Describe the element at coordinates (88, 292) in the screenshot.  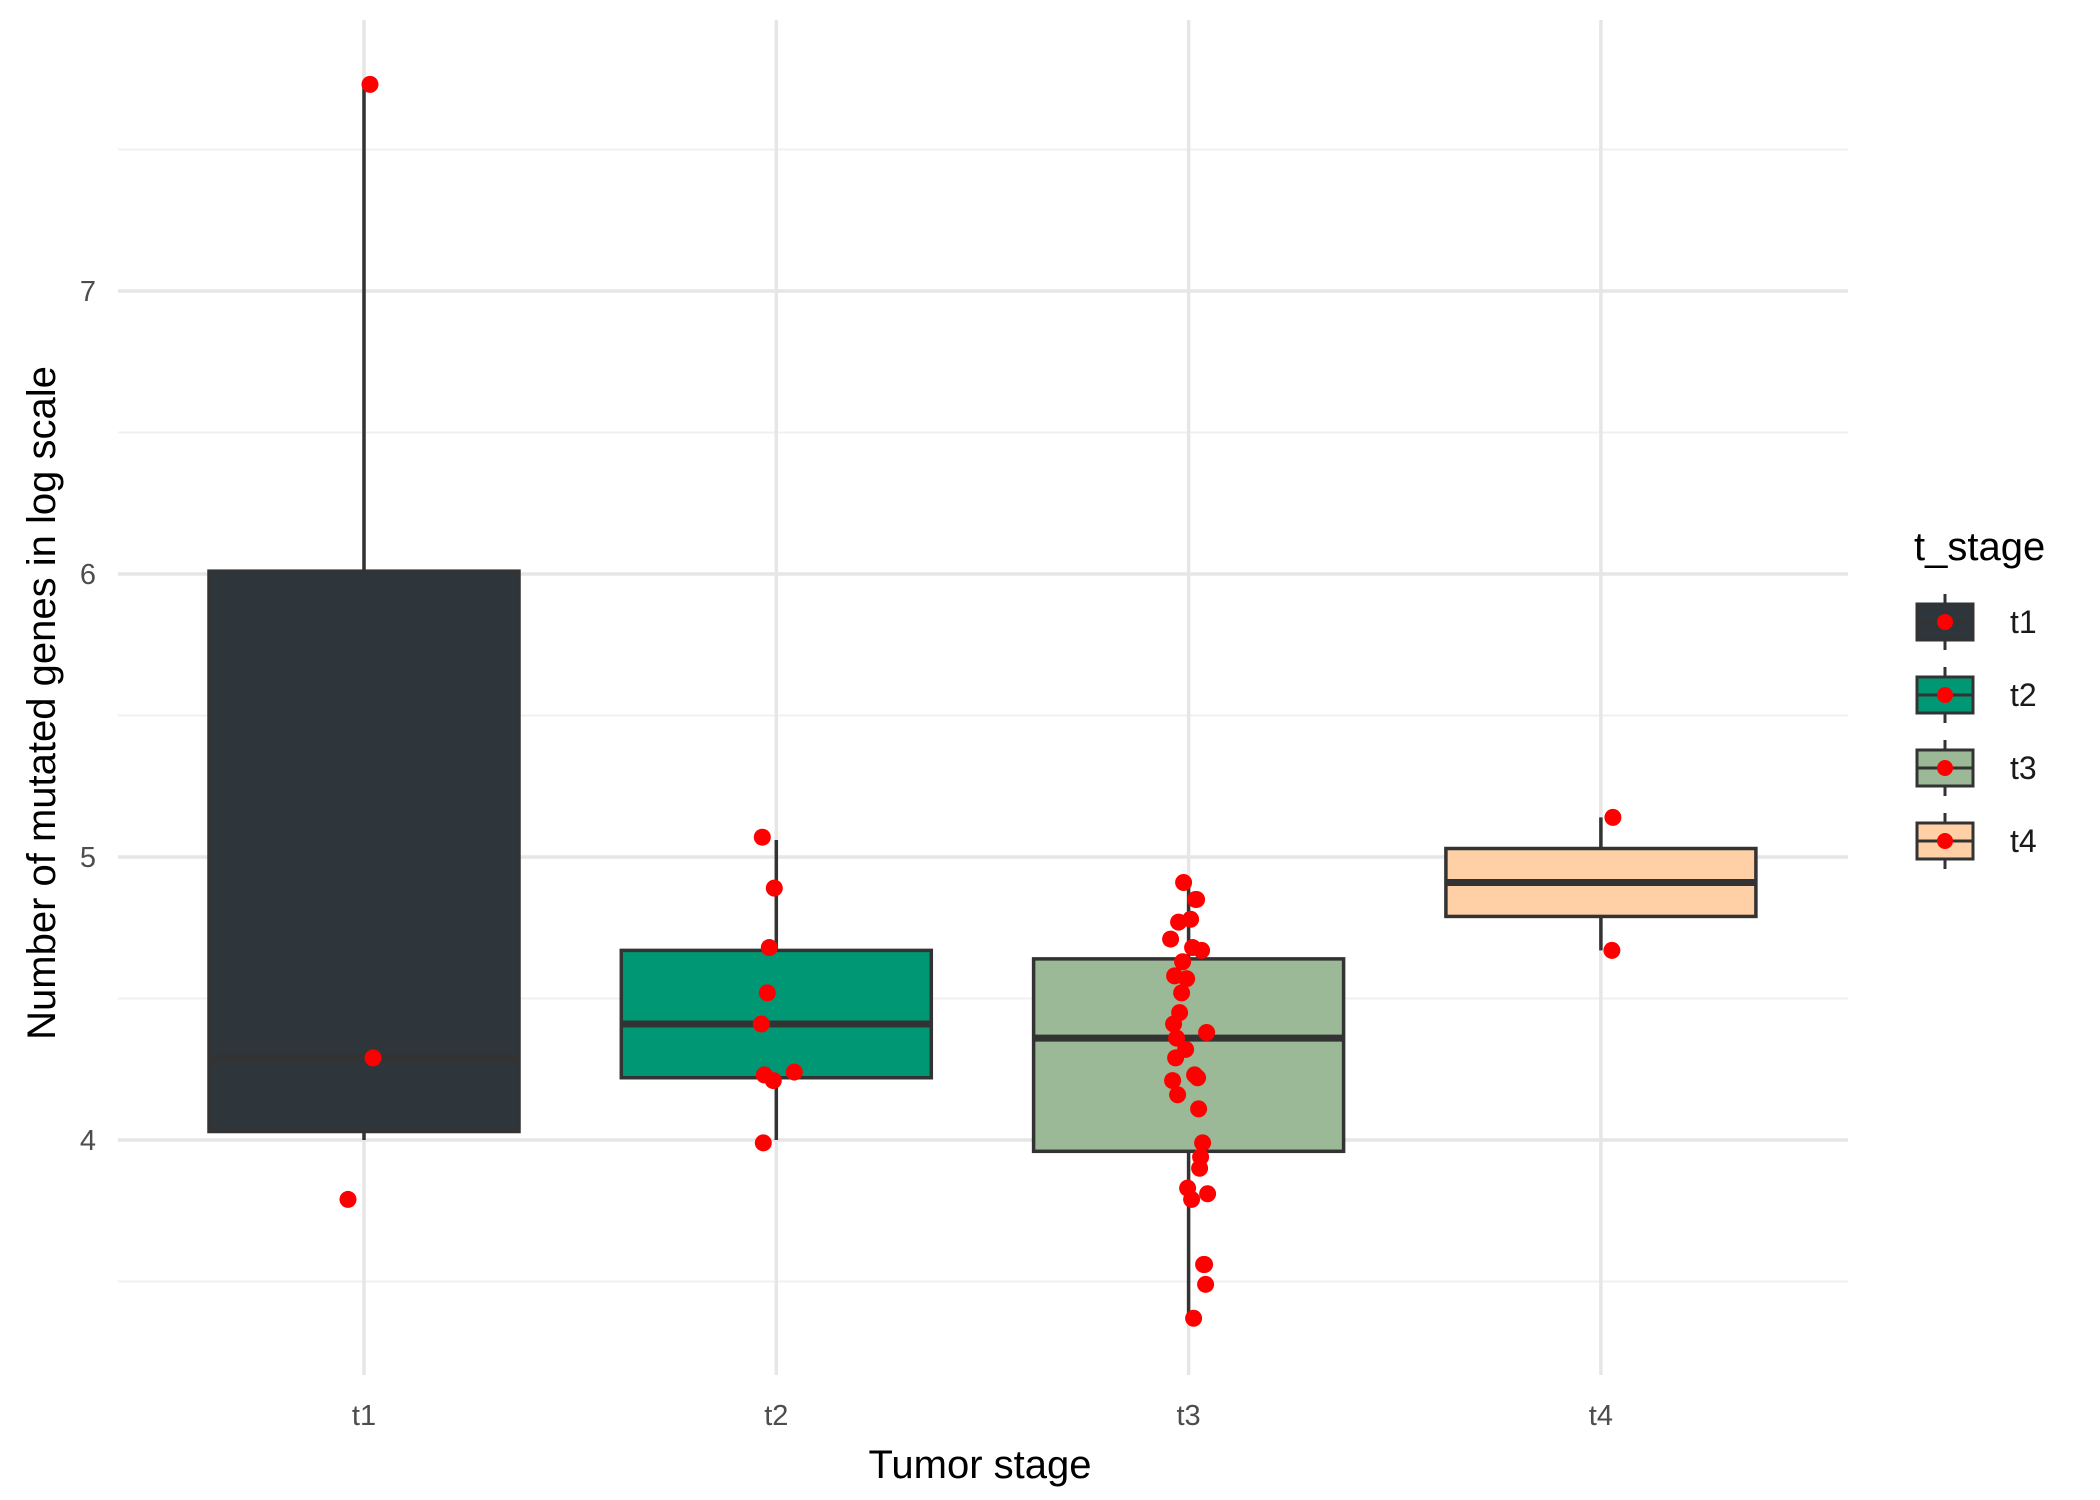
I see `y-tick-label: 7` at that location.